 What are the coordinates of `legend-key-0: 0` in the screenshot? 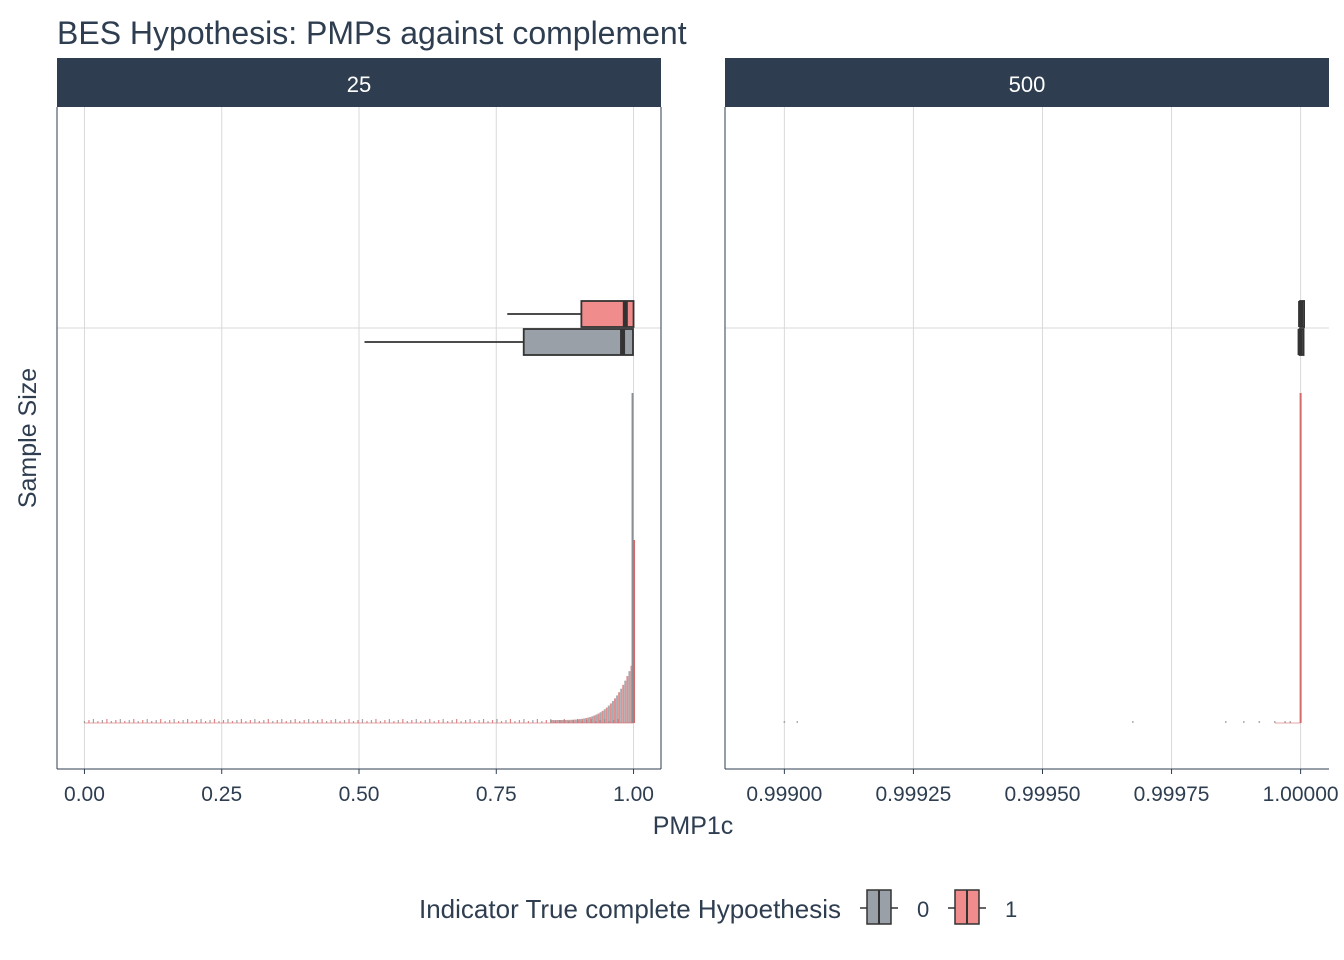 It's located at (894, 907).